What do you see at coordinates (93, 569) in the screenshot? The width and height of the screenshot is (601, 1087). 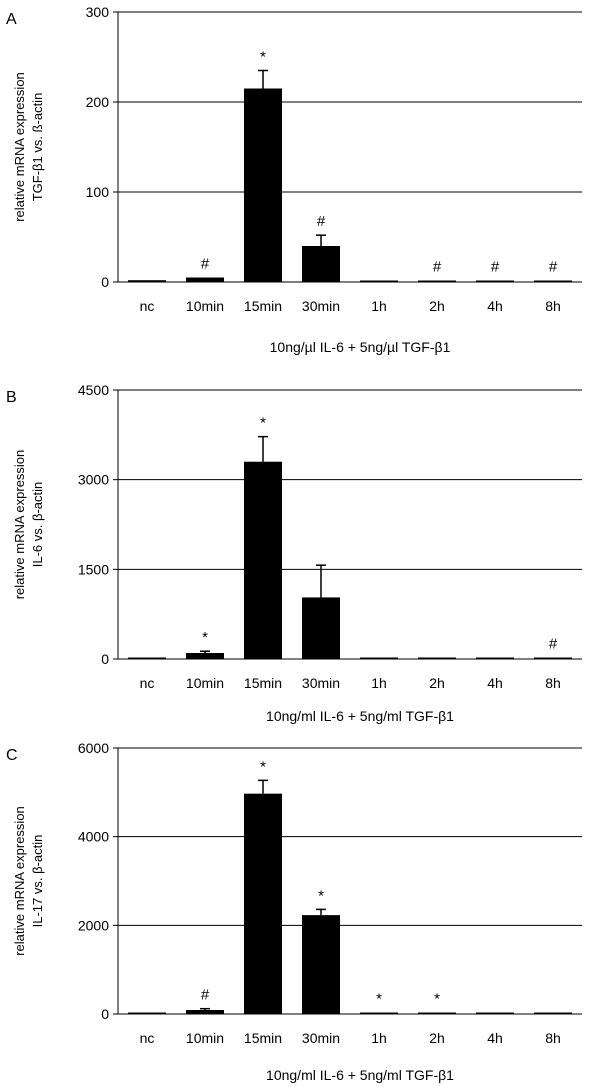 I see `panel-b-ytick-label: 1500` at bounding box center [93, 569].